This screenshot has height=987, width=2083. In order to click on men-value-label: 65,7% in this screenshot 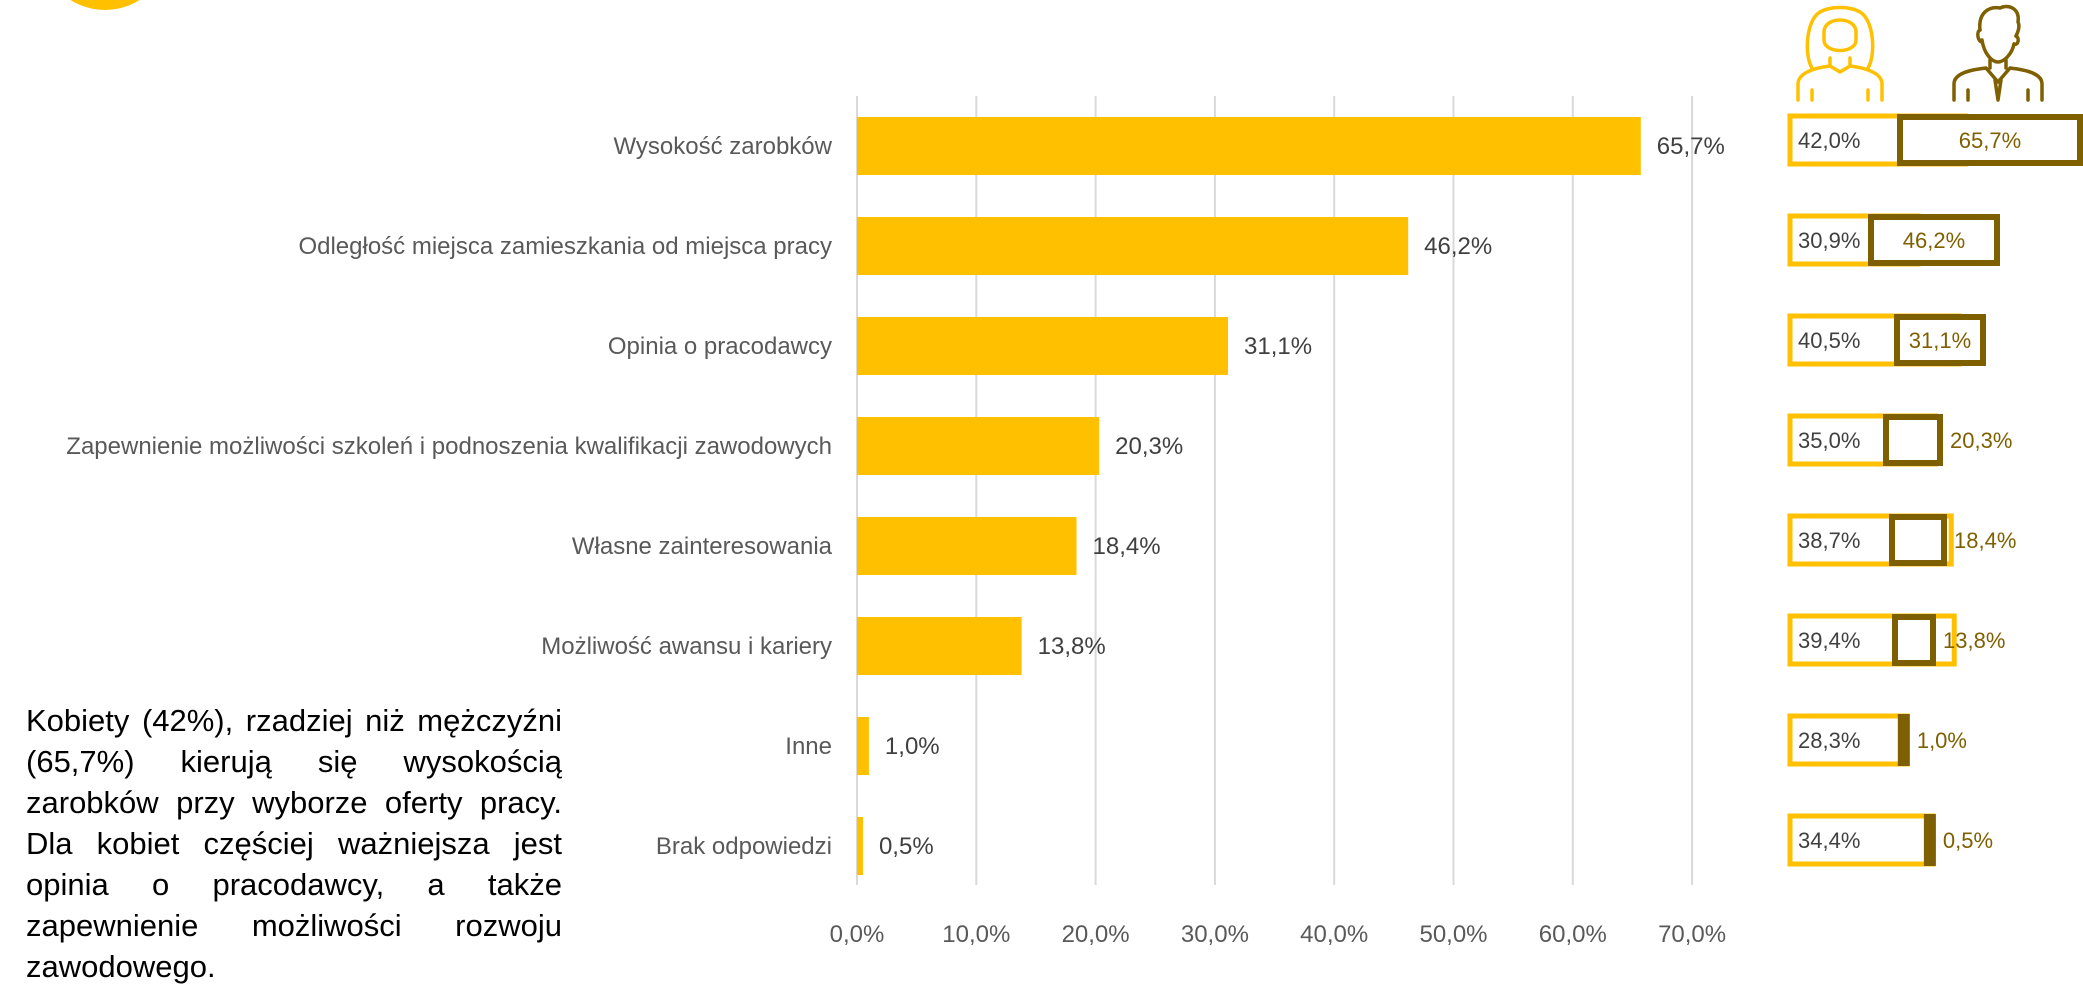, I will do `click(1990, 140)`.